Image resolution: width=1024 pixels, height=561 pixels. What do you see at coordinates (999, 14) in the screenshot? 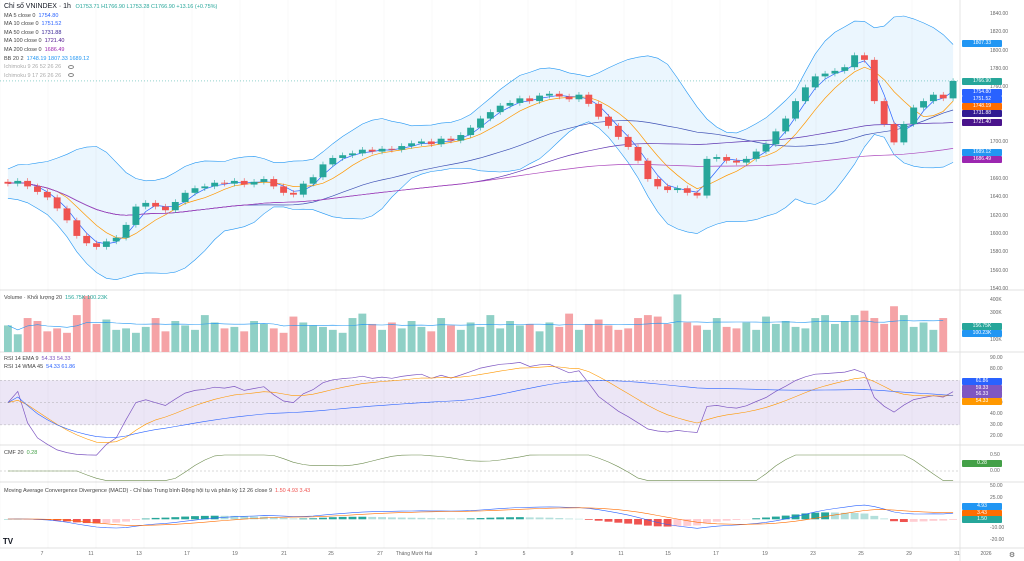
I see `price-tick: 1840.00` at bounding box center [999, 14].